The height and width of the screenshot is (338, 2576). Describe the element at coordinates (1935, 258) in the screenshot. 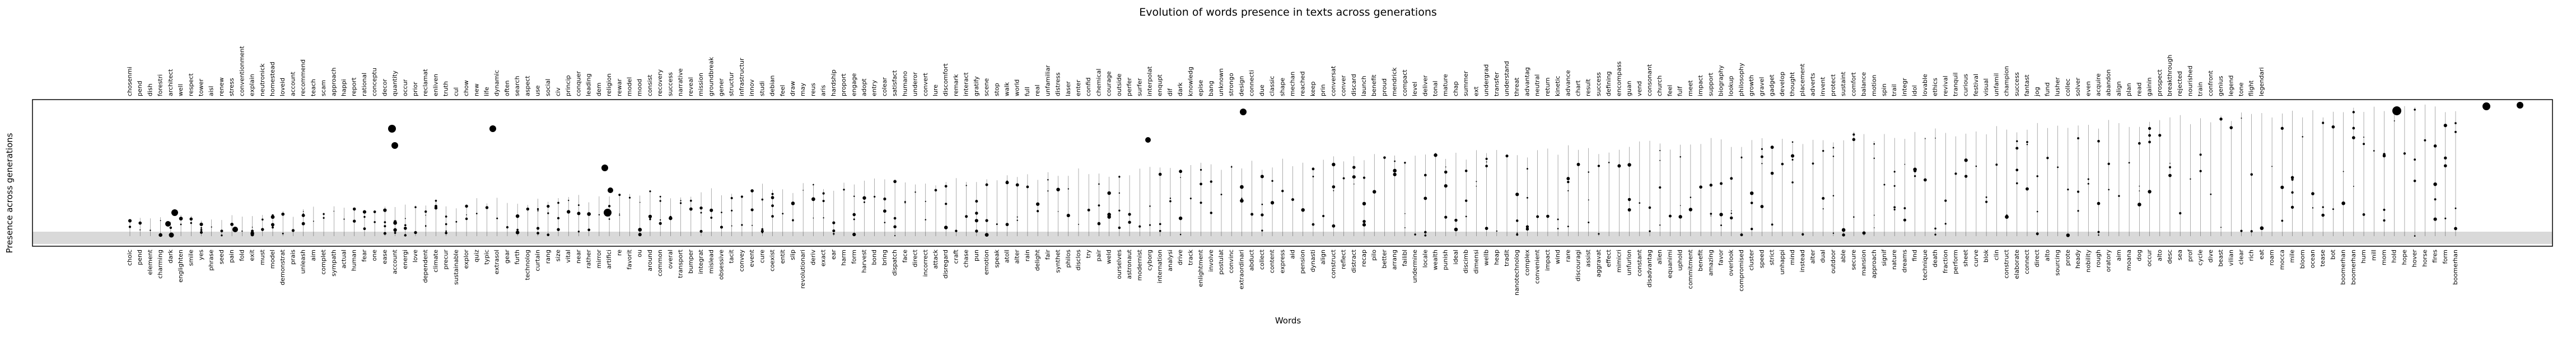

I see `bottom-tick-label: death` at that location.